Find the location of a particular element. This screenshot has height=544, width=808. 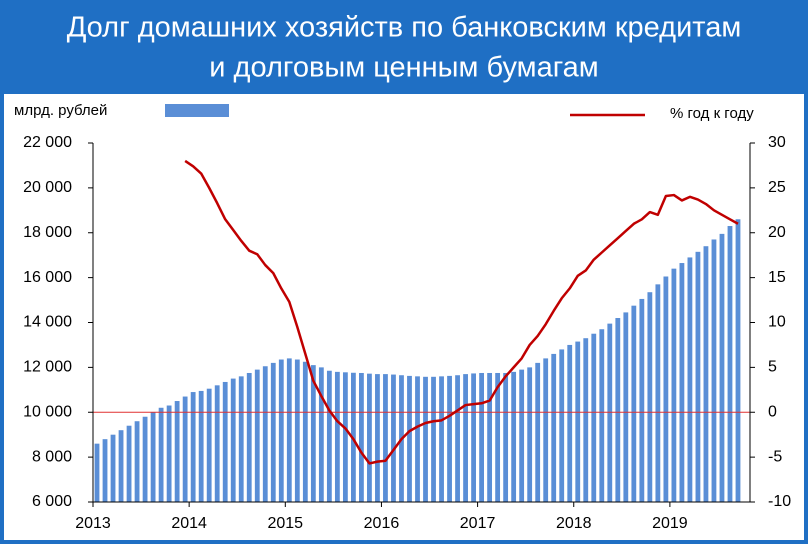

legend-swatch is located at coordinates (197, 110).